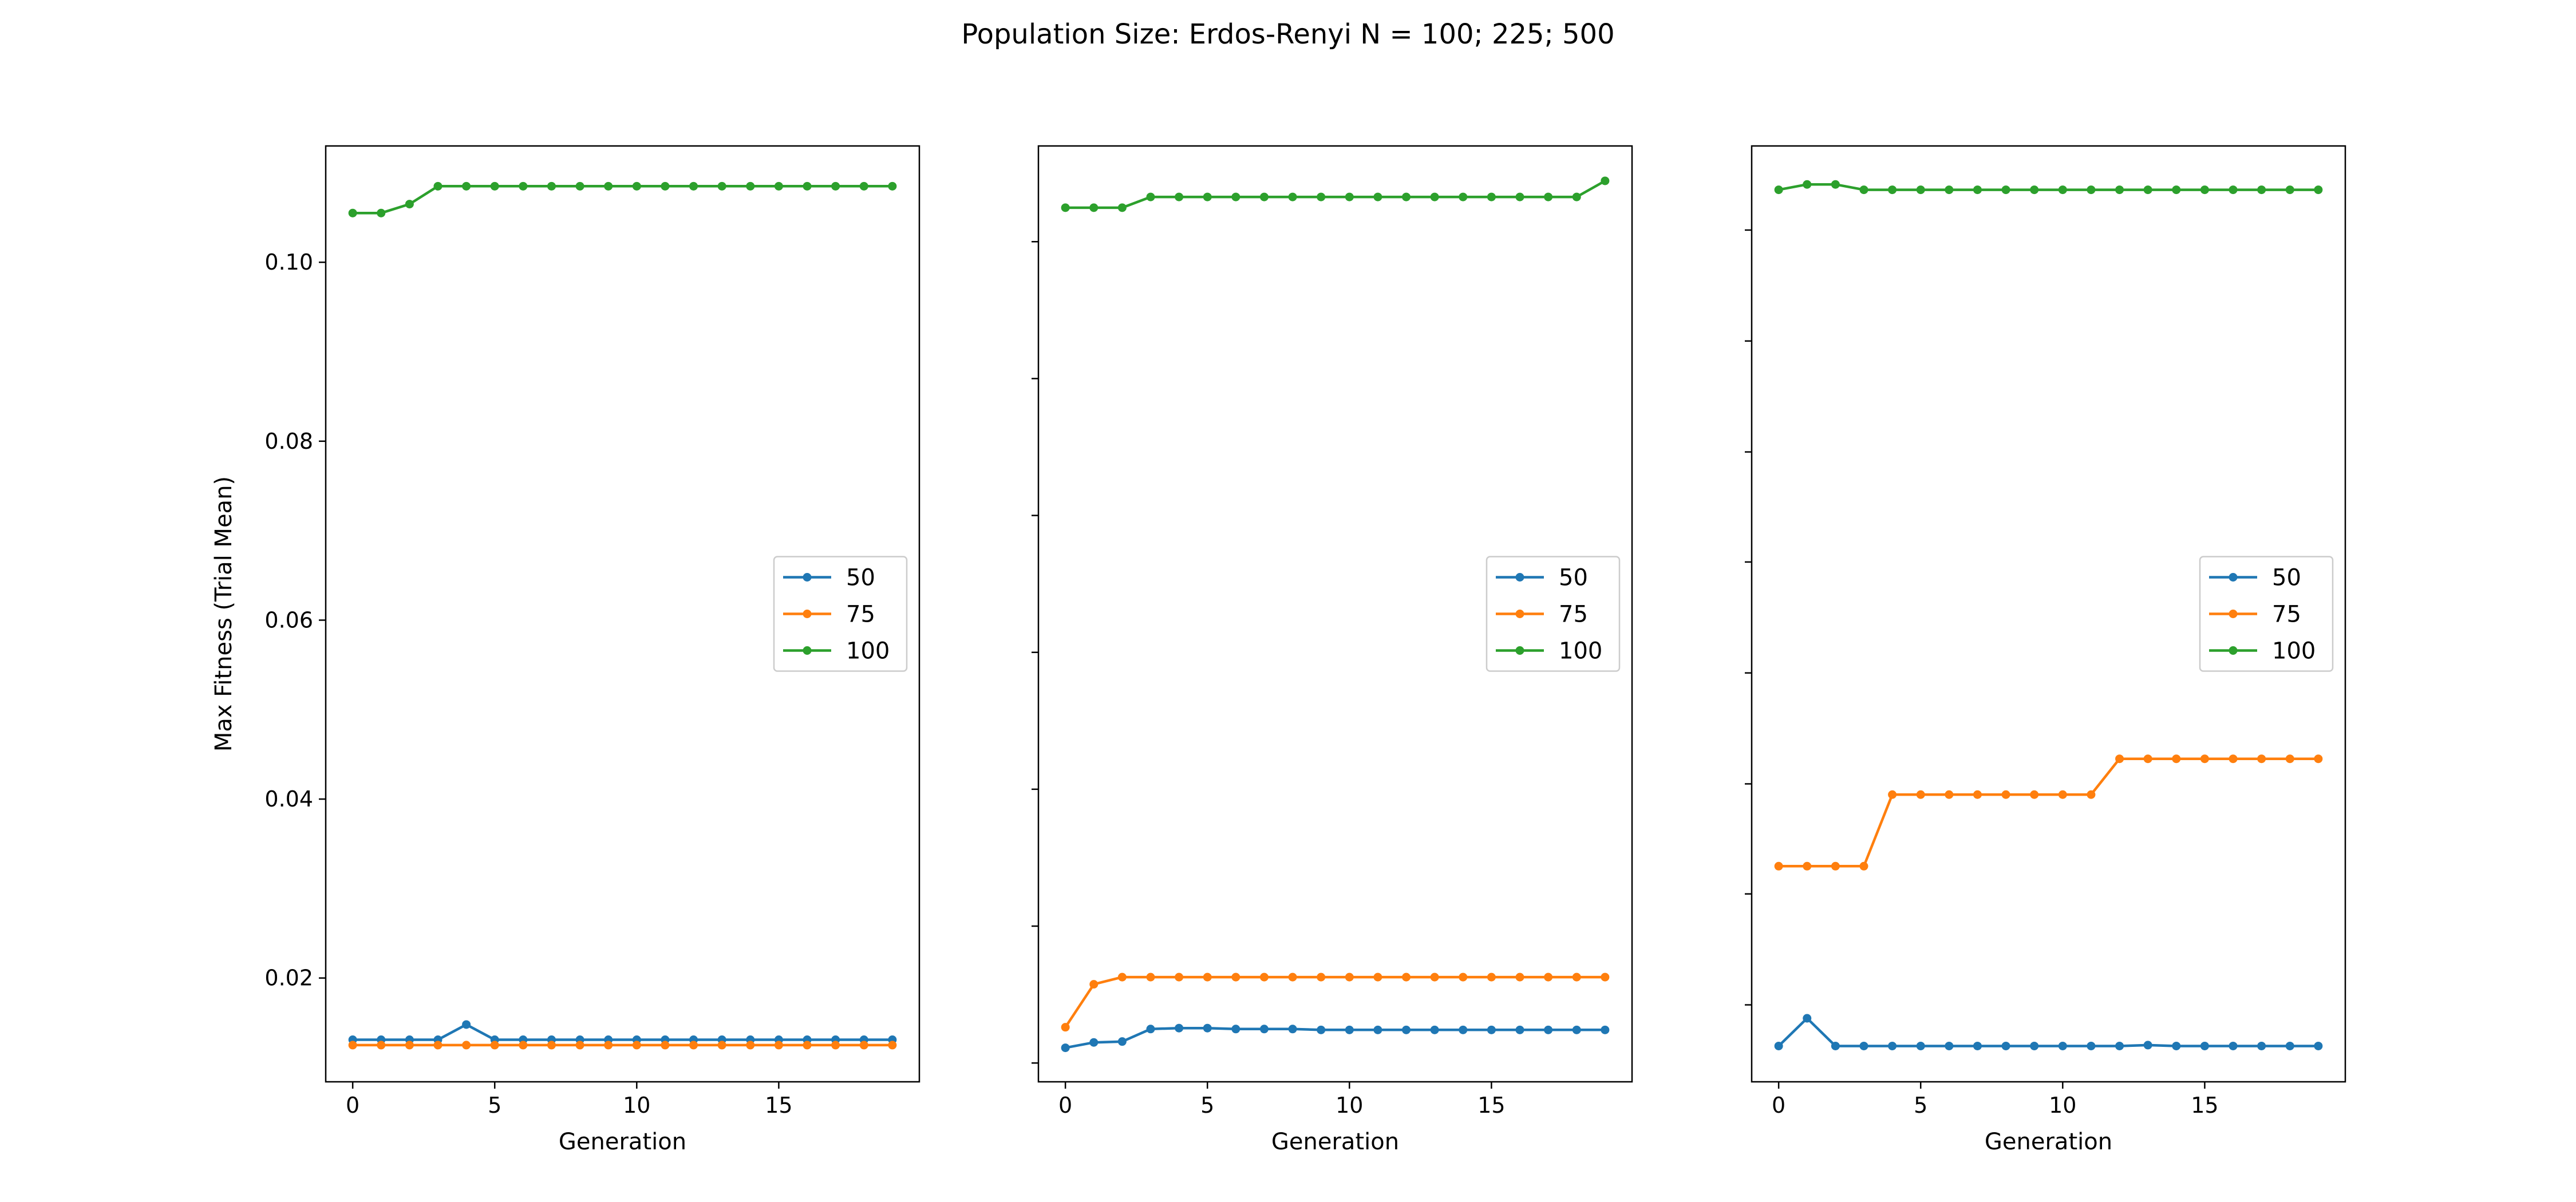 The height and width of the screenshot is (1202, 2576). Describe the element at coordinates (1573, 615) in the screenshot. I see `legend-label: 75` at that location.